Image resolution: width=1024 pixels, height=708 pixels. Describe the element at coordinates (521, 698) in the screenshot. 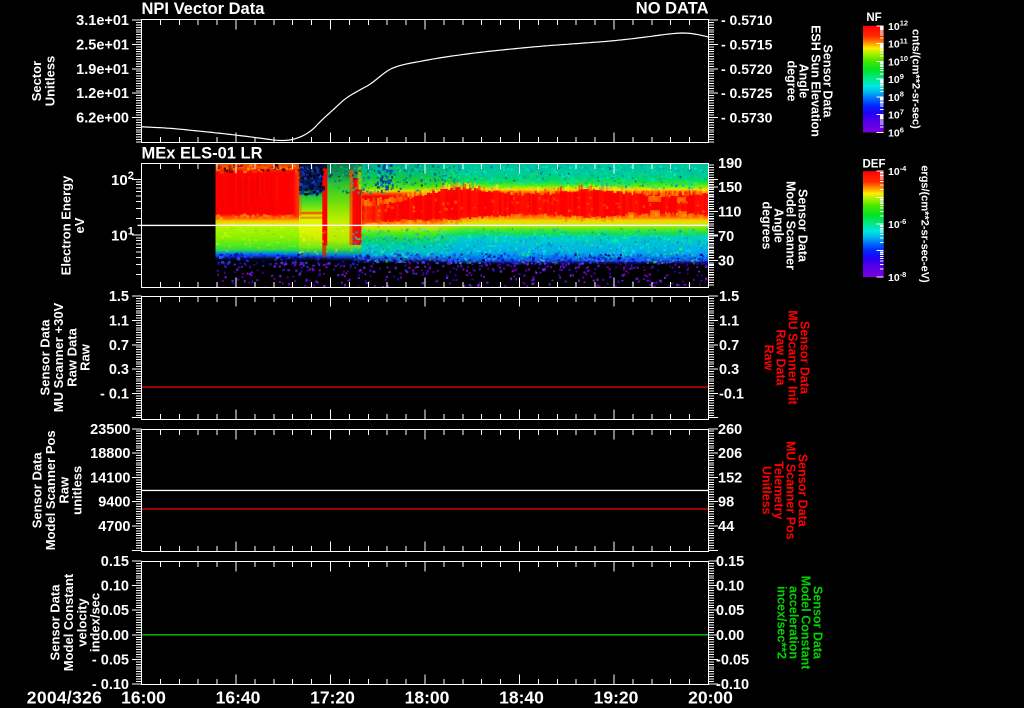

I see `svg-text: 18:40` at that location.